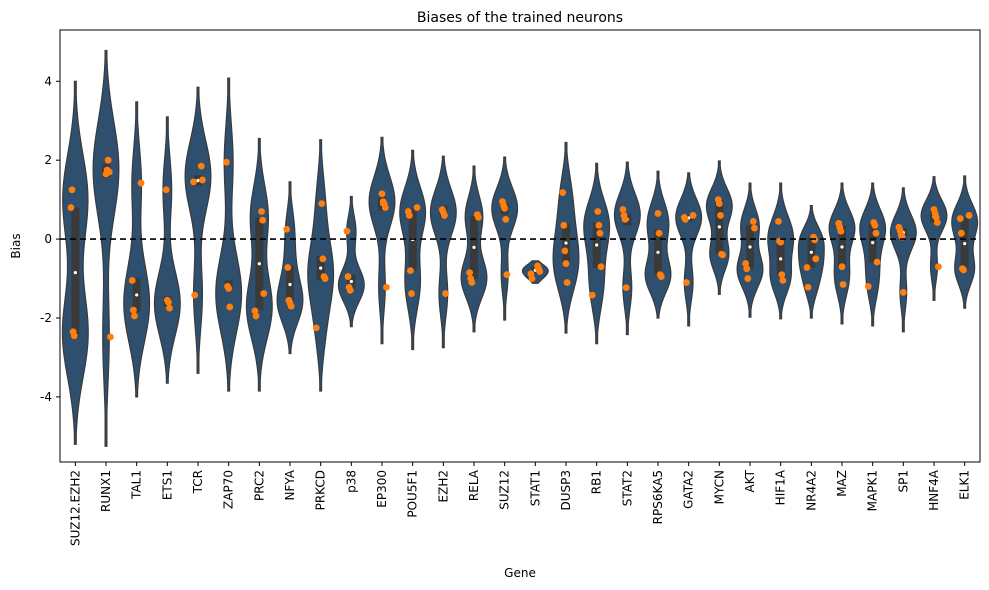  Describe the element at coordinates (382, 489) in the screenshot. I see `x-tick-label: EP300` at that location.